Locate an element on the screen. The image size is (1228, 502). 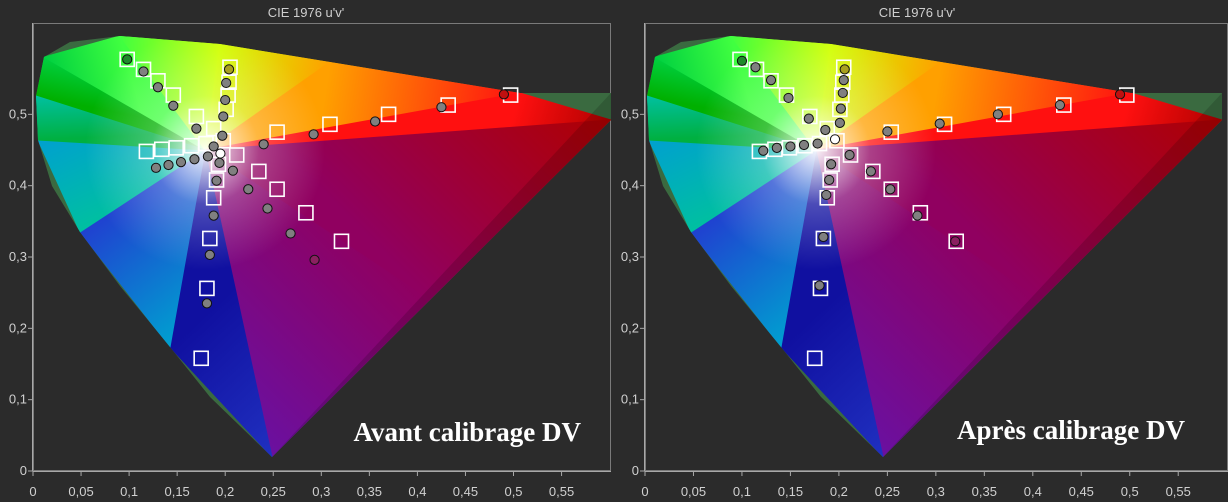
y-tick-label: 0,1 is located at coordinates (18, 399).